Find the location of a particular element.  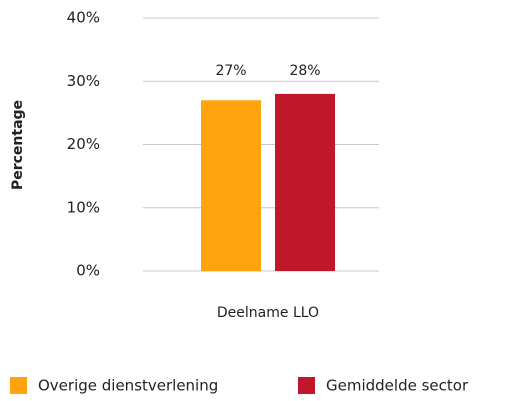

x-tick-label: Deelname LLO is located at coordinates (268, 313).